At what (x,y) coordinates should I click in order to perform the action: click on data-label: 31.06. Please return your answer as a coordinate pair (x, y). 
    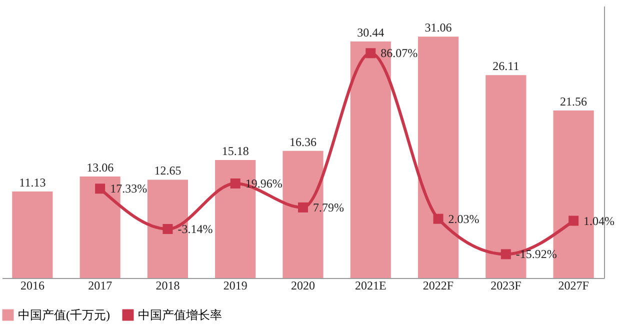
    Looking at the image, I should click on (438, 27).